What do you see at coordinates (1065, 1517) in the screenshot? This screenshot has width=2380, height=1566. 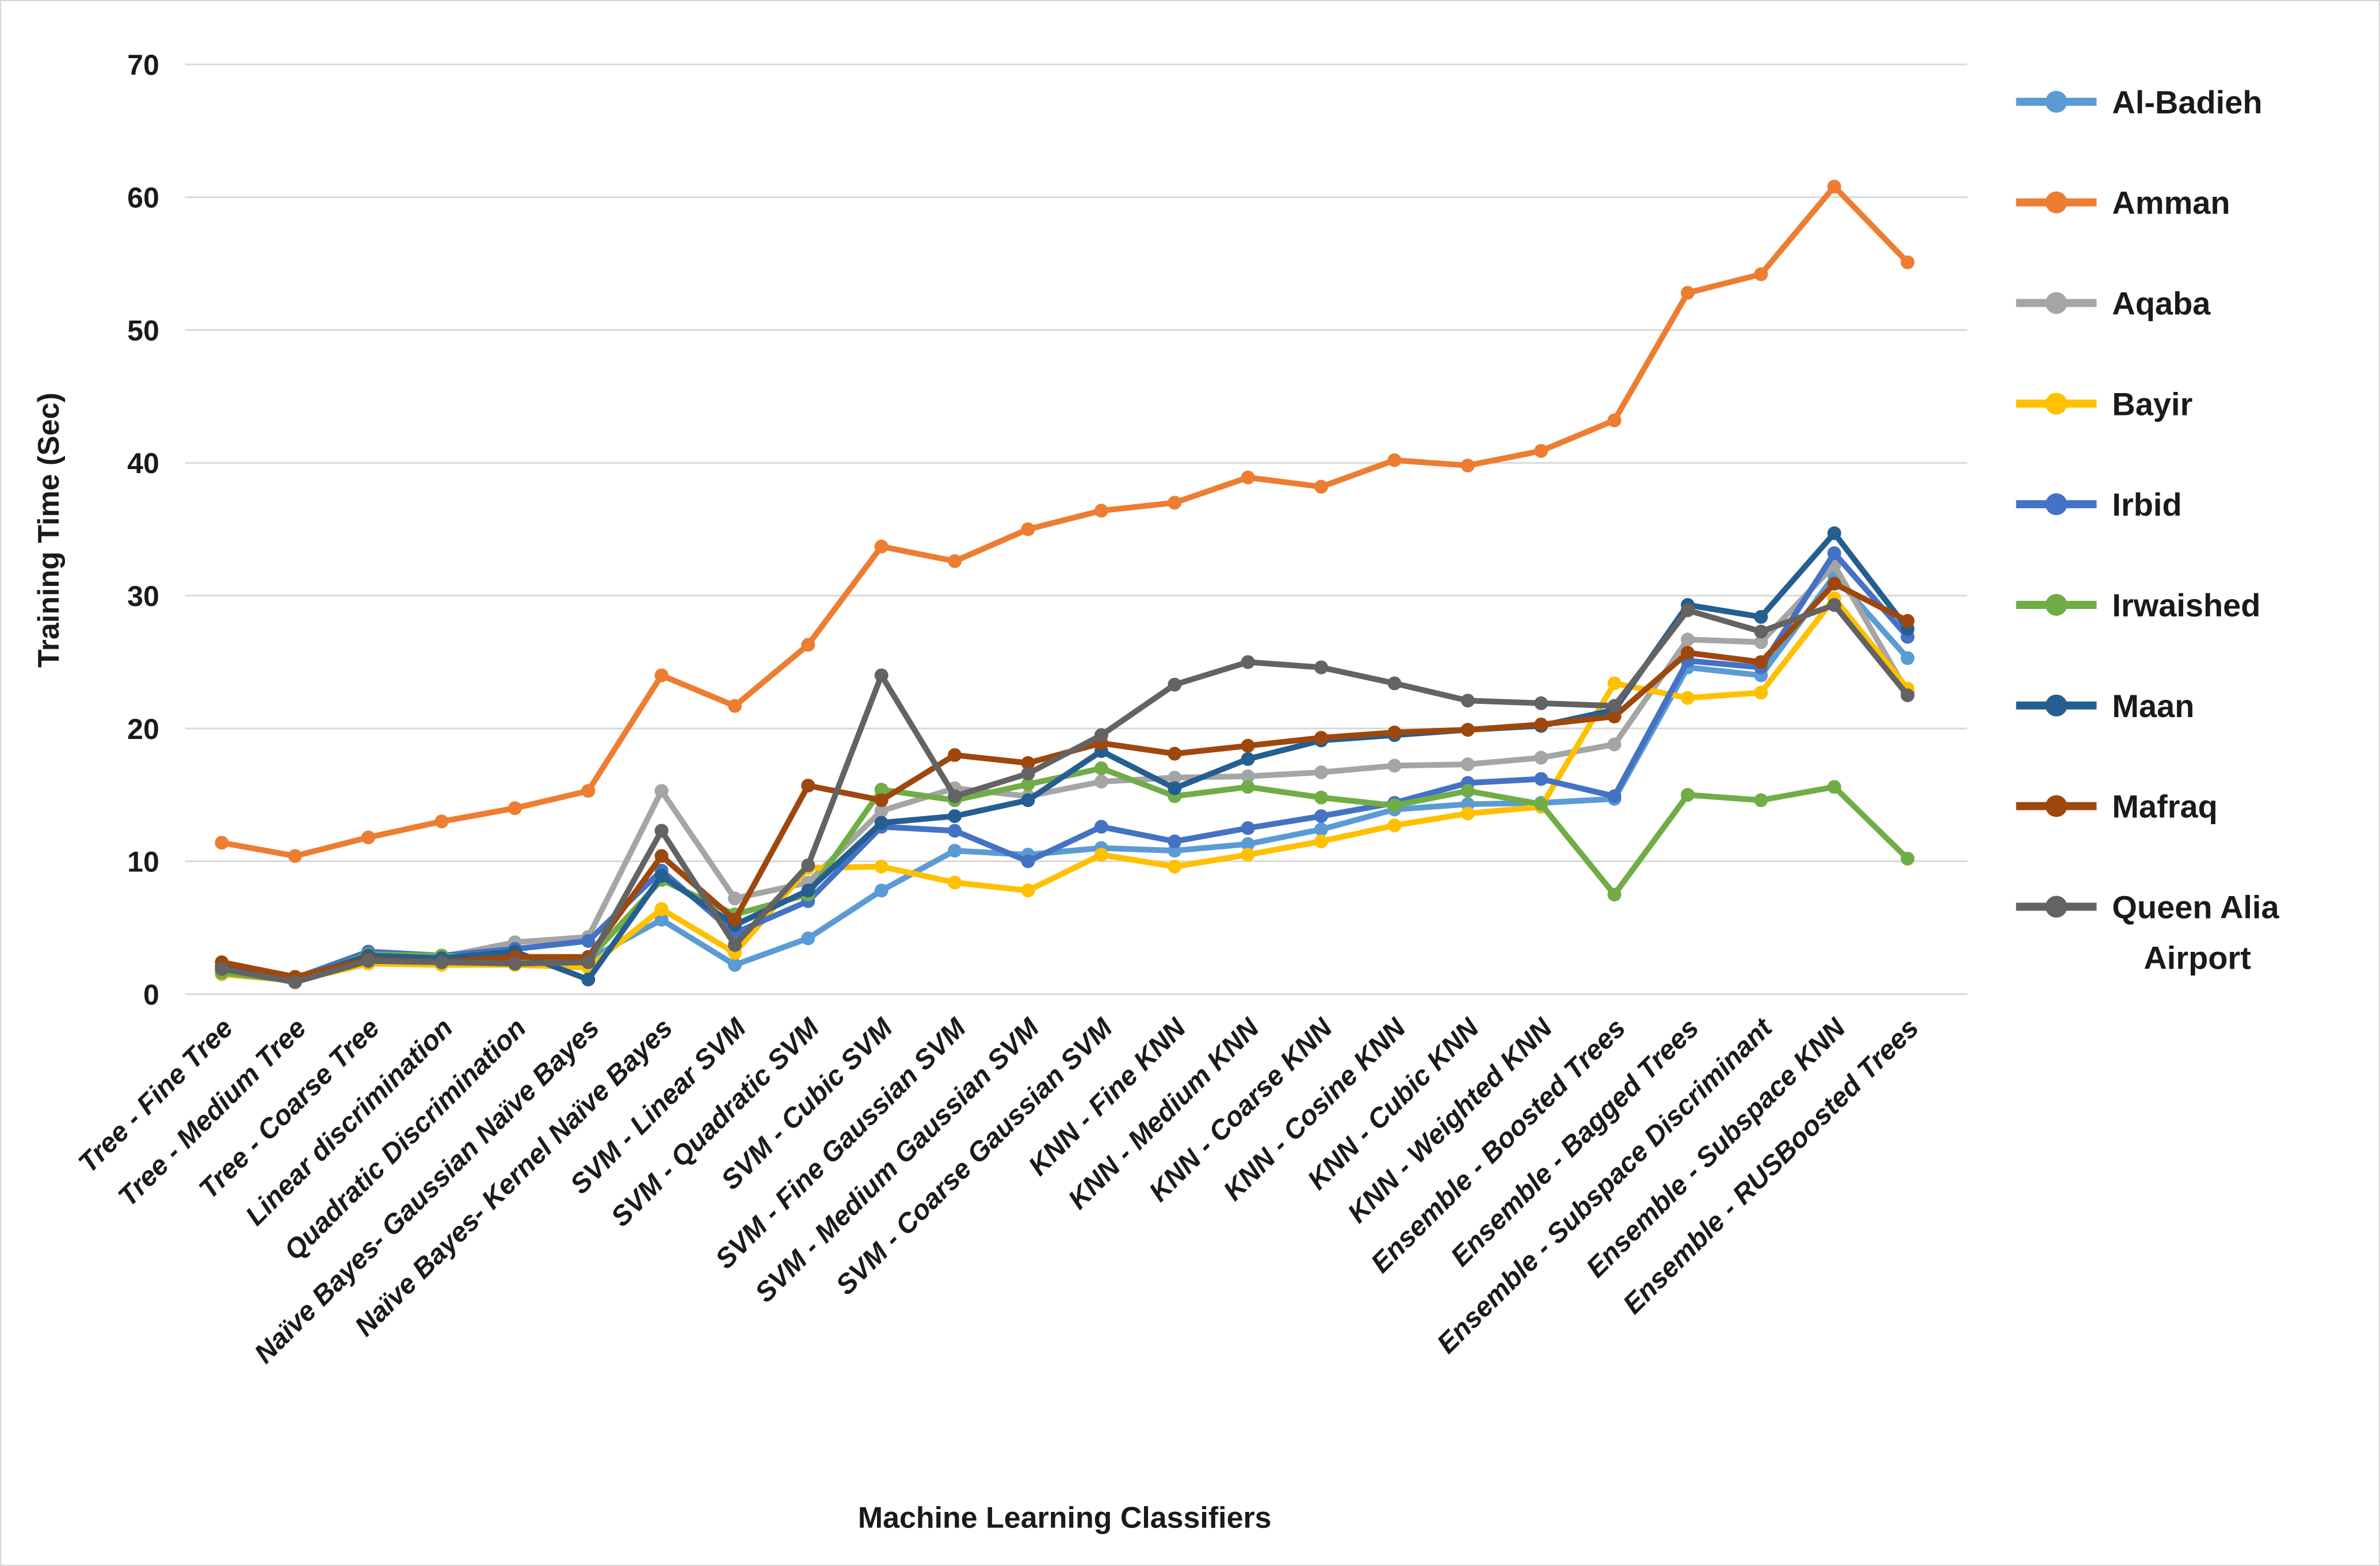 I see `x-axis-title: Machine Learning Classifiers` at bounding box center [1065, 1517].